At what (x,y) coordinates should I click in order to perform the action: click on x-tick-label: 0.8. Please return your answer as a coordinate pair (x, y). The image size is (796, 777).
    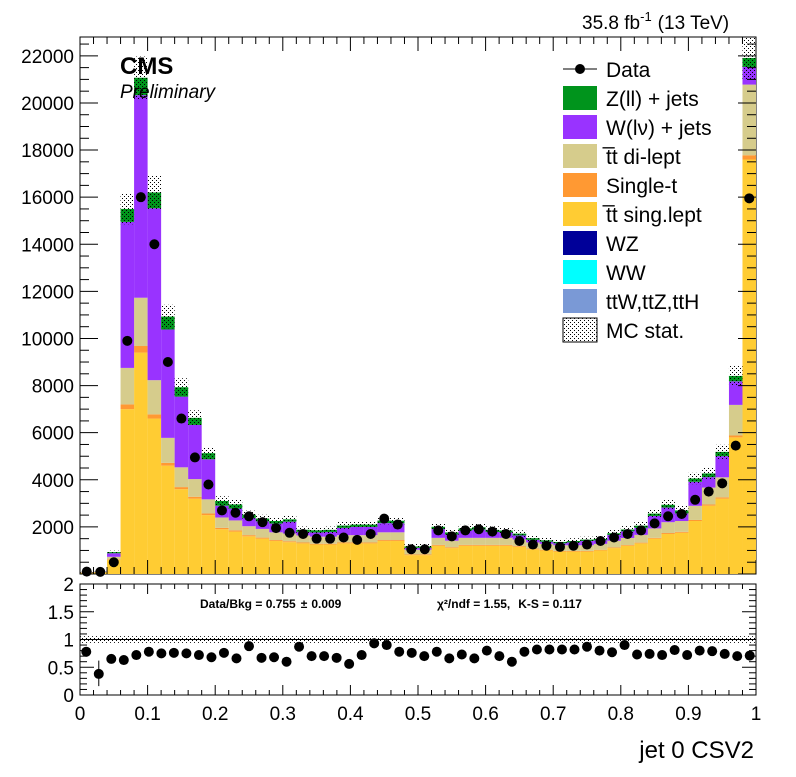
    Looking at the image, I should click on (621, 714).